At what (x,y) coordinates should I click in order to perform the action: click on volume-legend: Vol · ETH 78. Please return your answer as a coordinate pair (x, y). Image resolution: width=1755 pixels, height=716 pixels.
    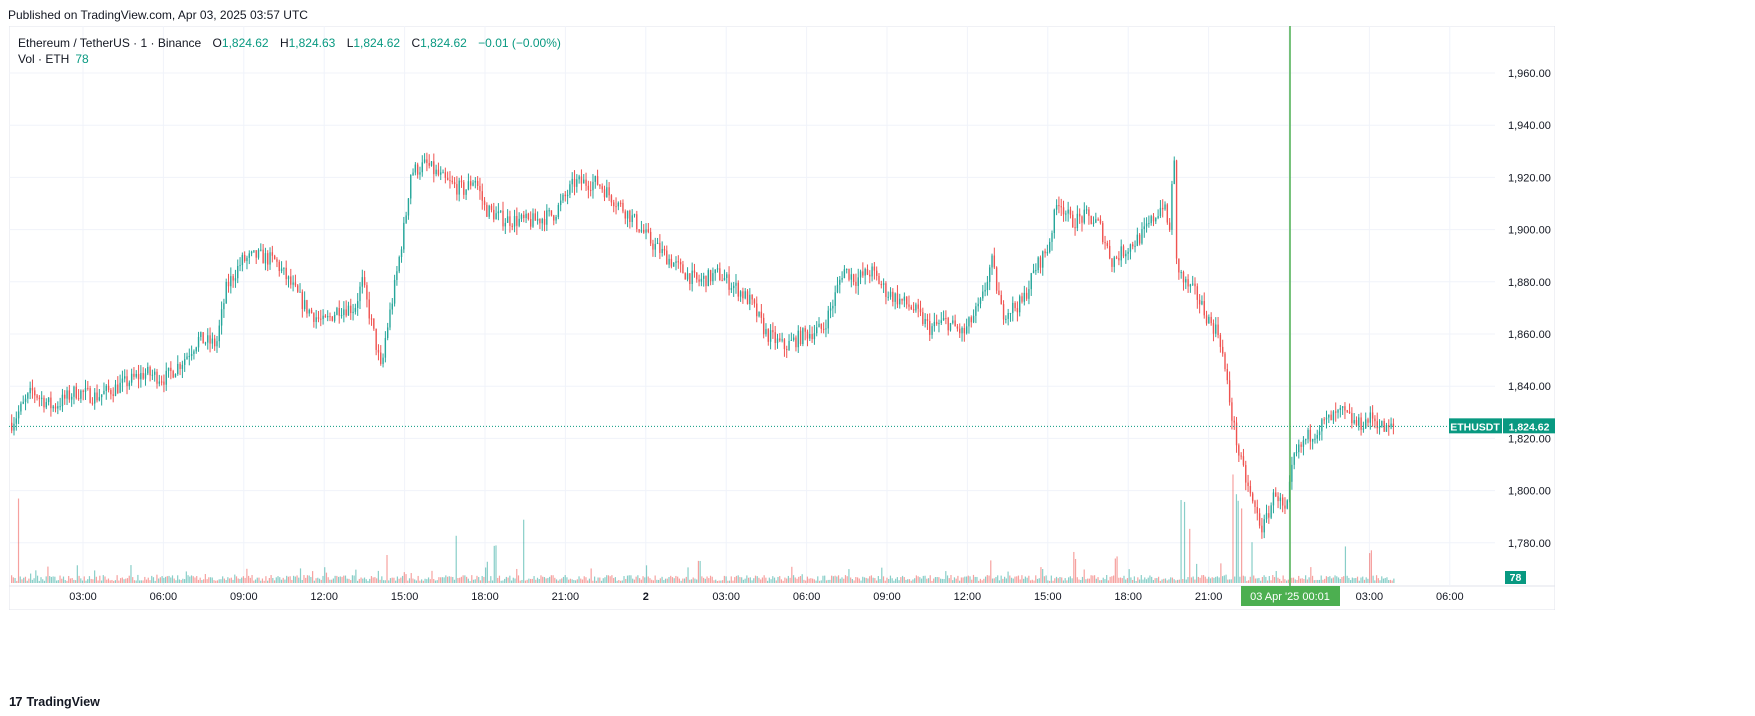
    Looking at the image, I should click on (53, 59).